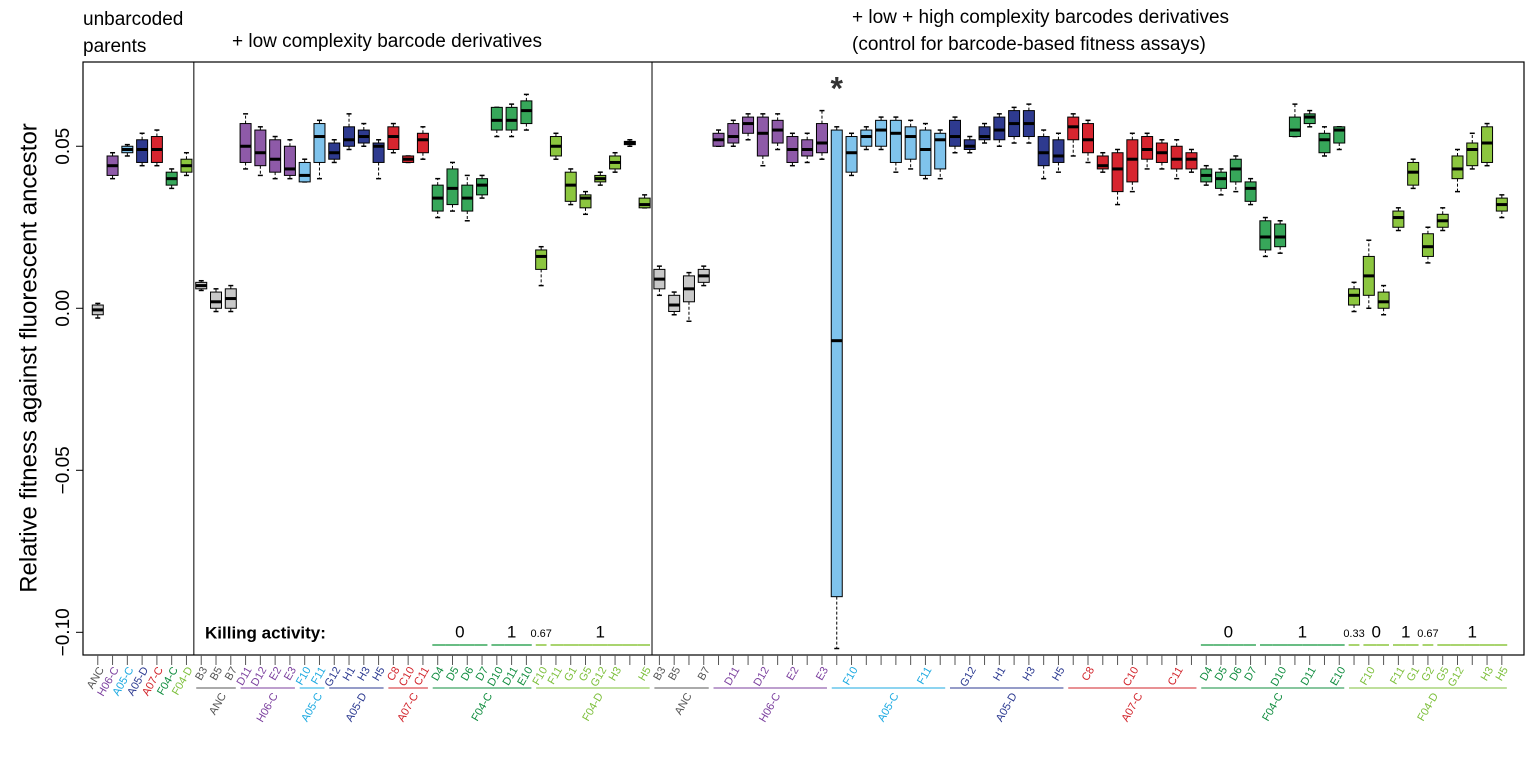  I want to click on group-label: H06-C, so click(268, 708).